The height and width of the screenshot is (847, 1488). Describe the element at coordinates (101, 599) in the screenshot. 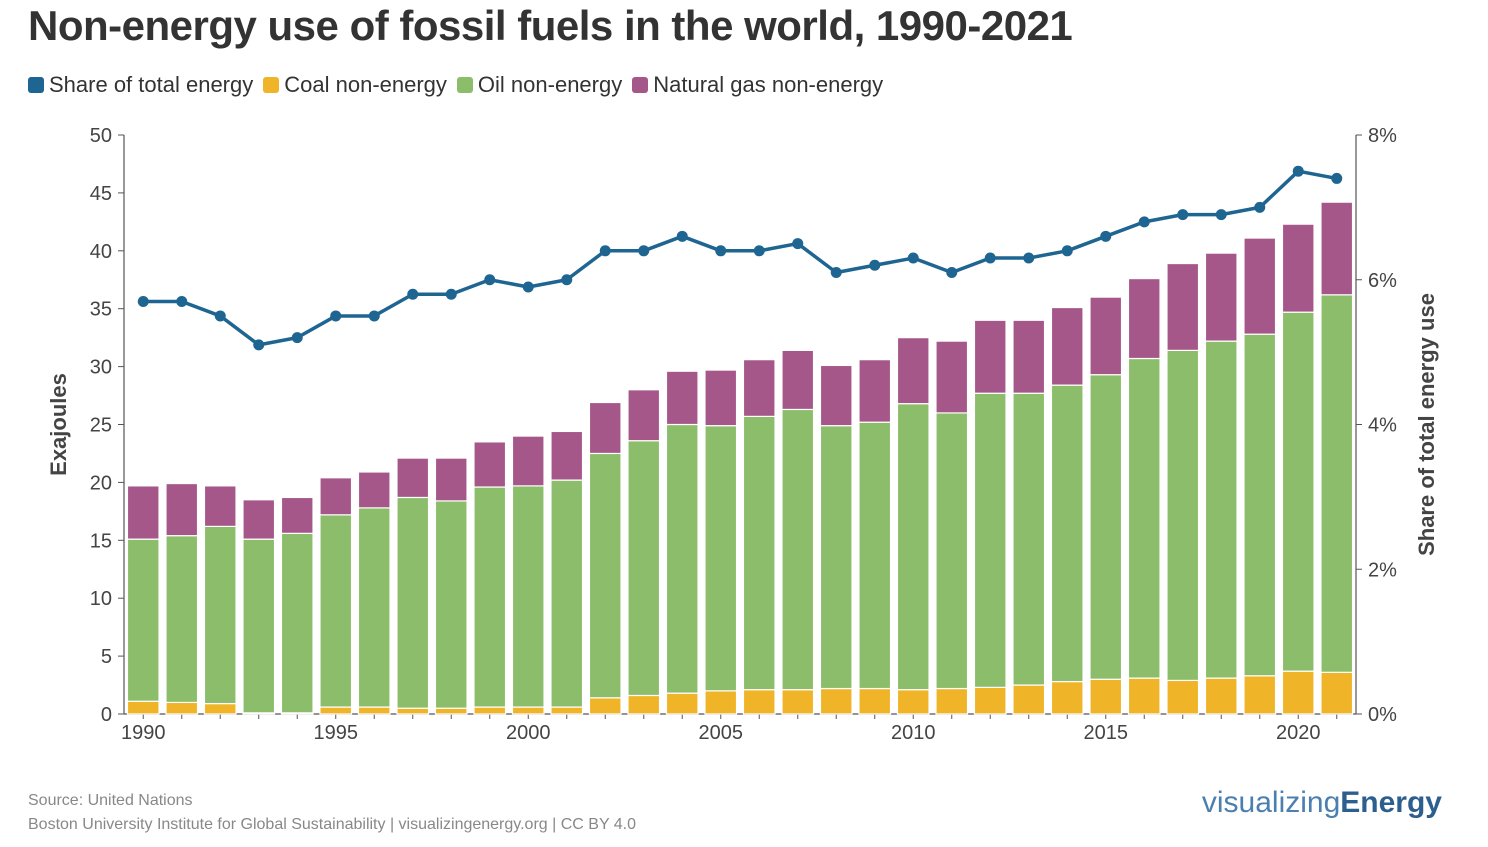

I see `y-tick-label: 10` at that location.